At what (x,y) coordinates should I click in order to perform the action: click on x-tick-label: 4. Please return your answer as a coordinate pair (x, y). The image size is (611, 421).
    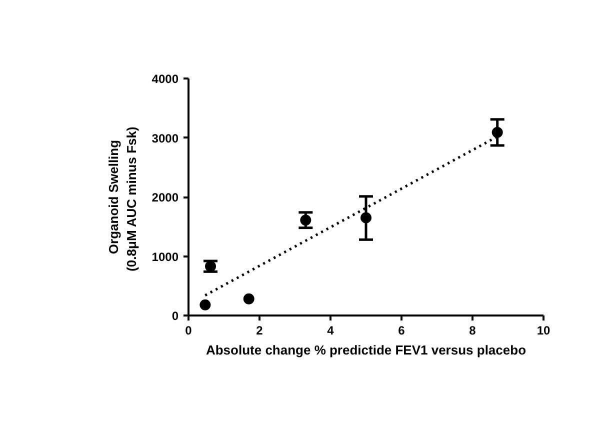
    Looking at the image, I should click on (330, 331).